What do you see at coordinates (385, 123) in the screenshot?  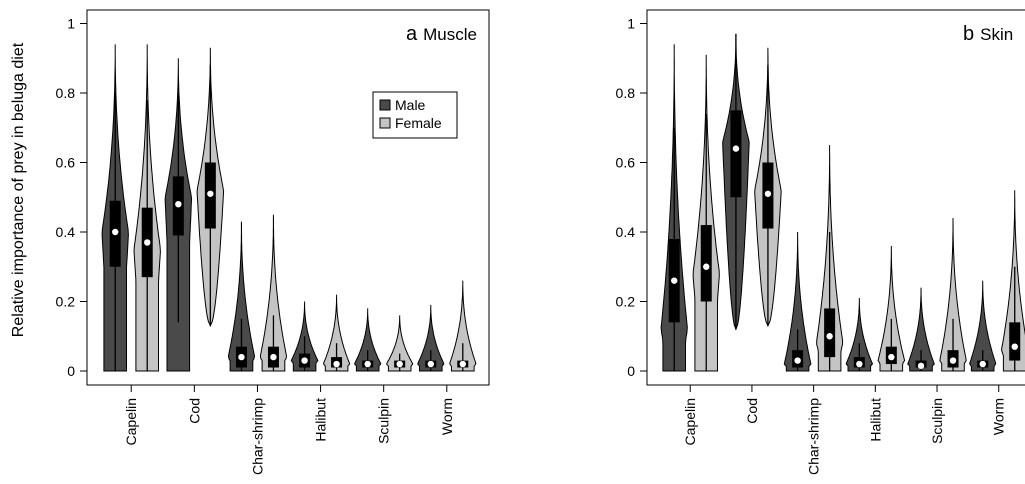 I see `legend-swatch-female` at bounding box center [385, 123].